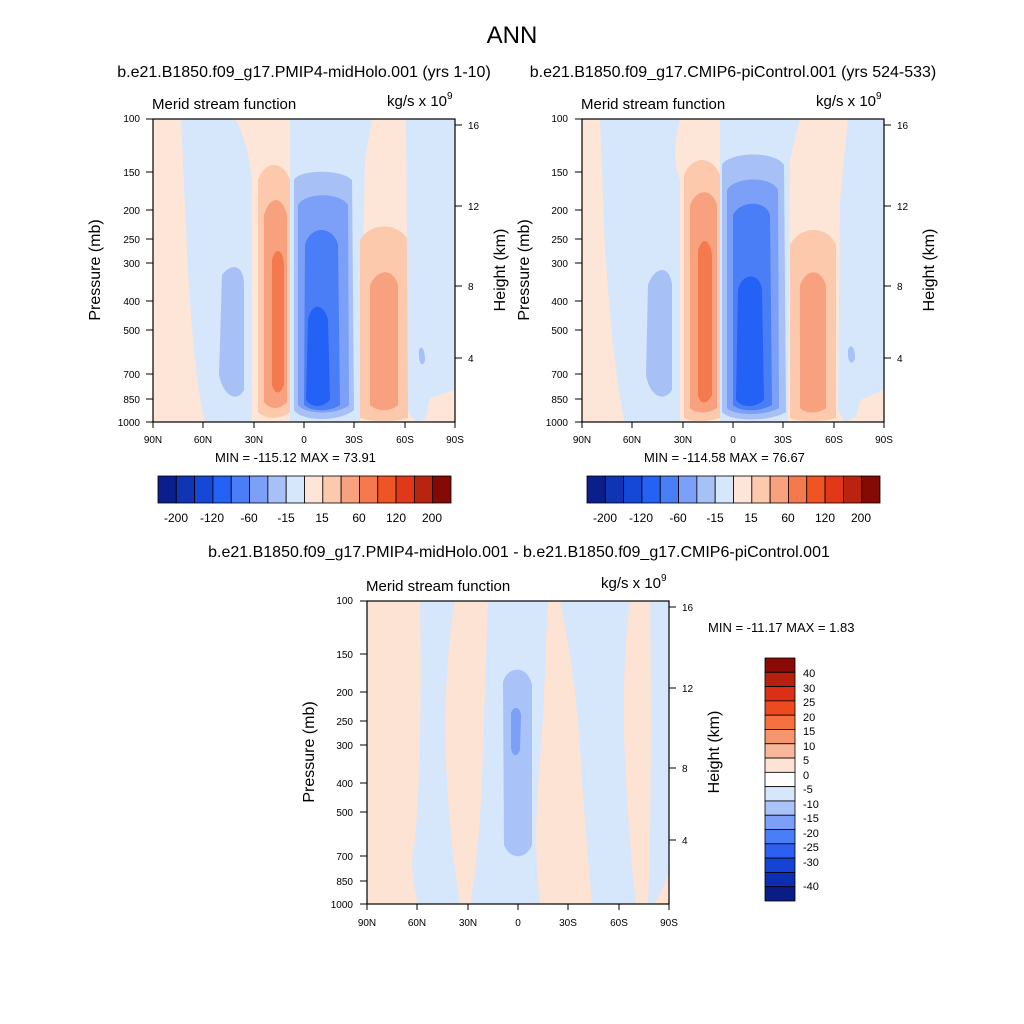 The image size is (1024, 1024). Describe the element at coordinates (344, 601) in the screenshot. I see `pressure-tick-label: 100` at that location.